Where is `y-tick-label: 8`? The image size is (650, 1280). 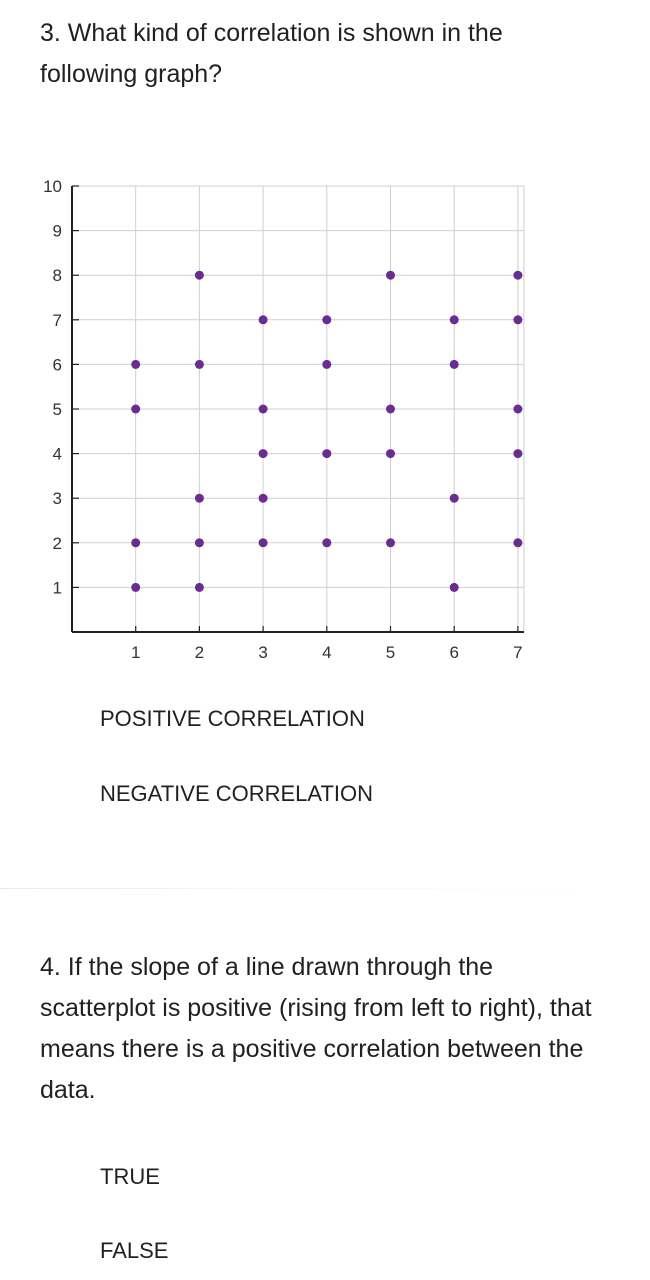
y-tick-label: 8 is located at coordinates (57, 275).